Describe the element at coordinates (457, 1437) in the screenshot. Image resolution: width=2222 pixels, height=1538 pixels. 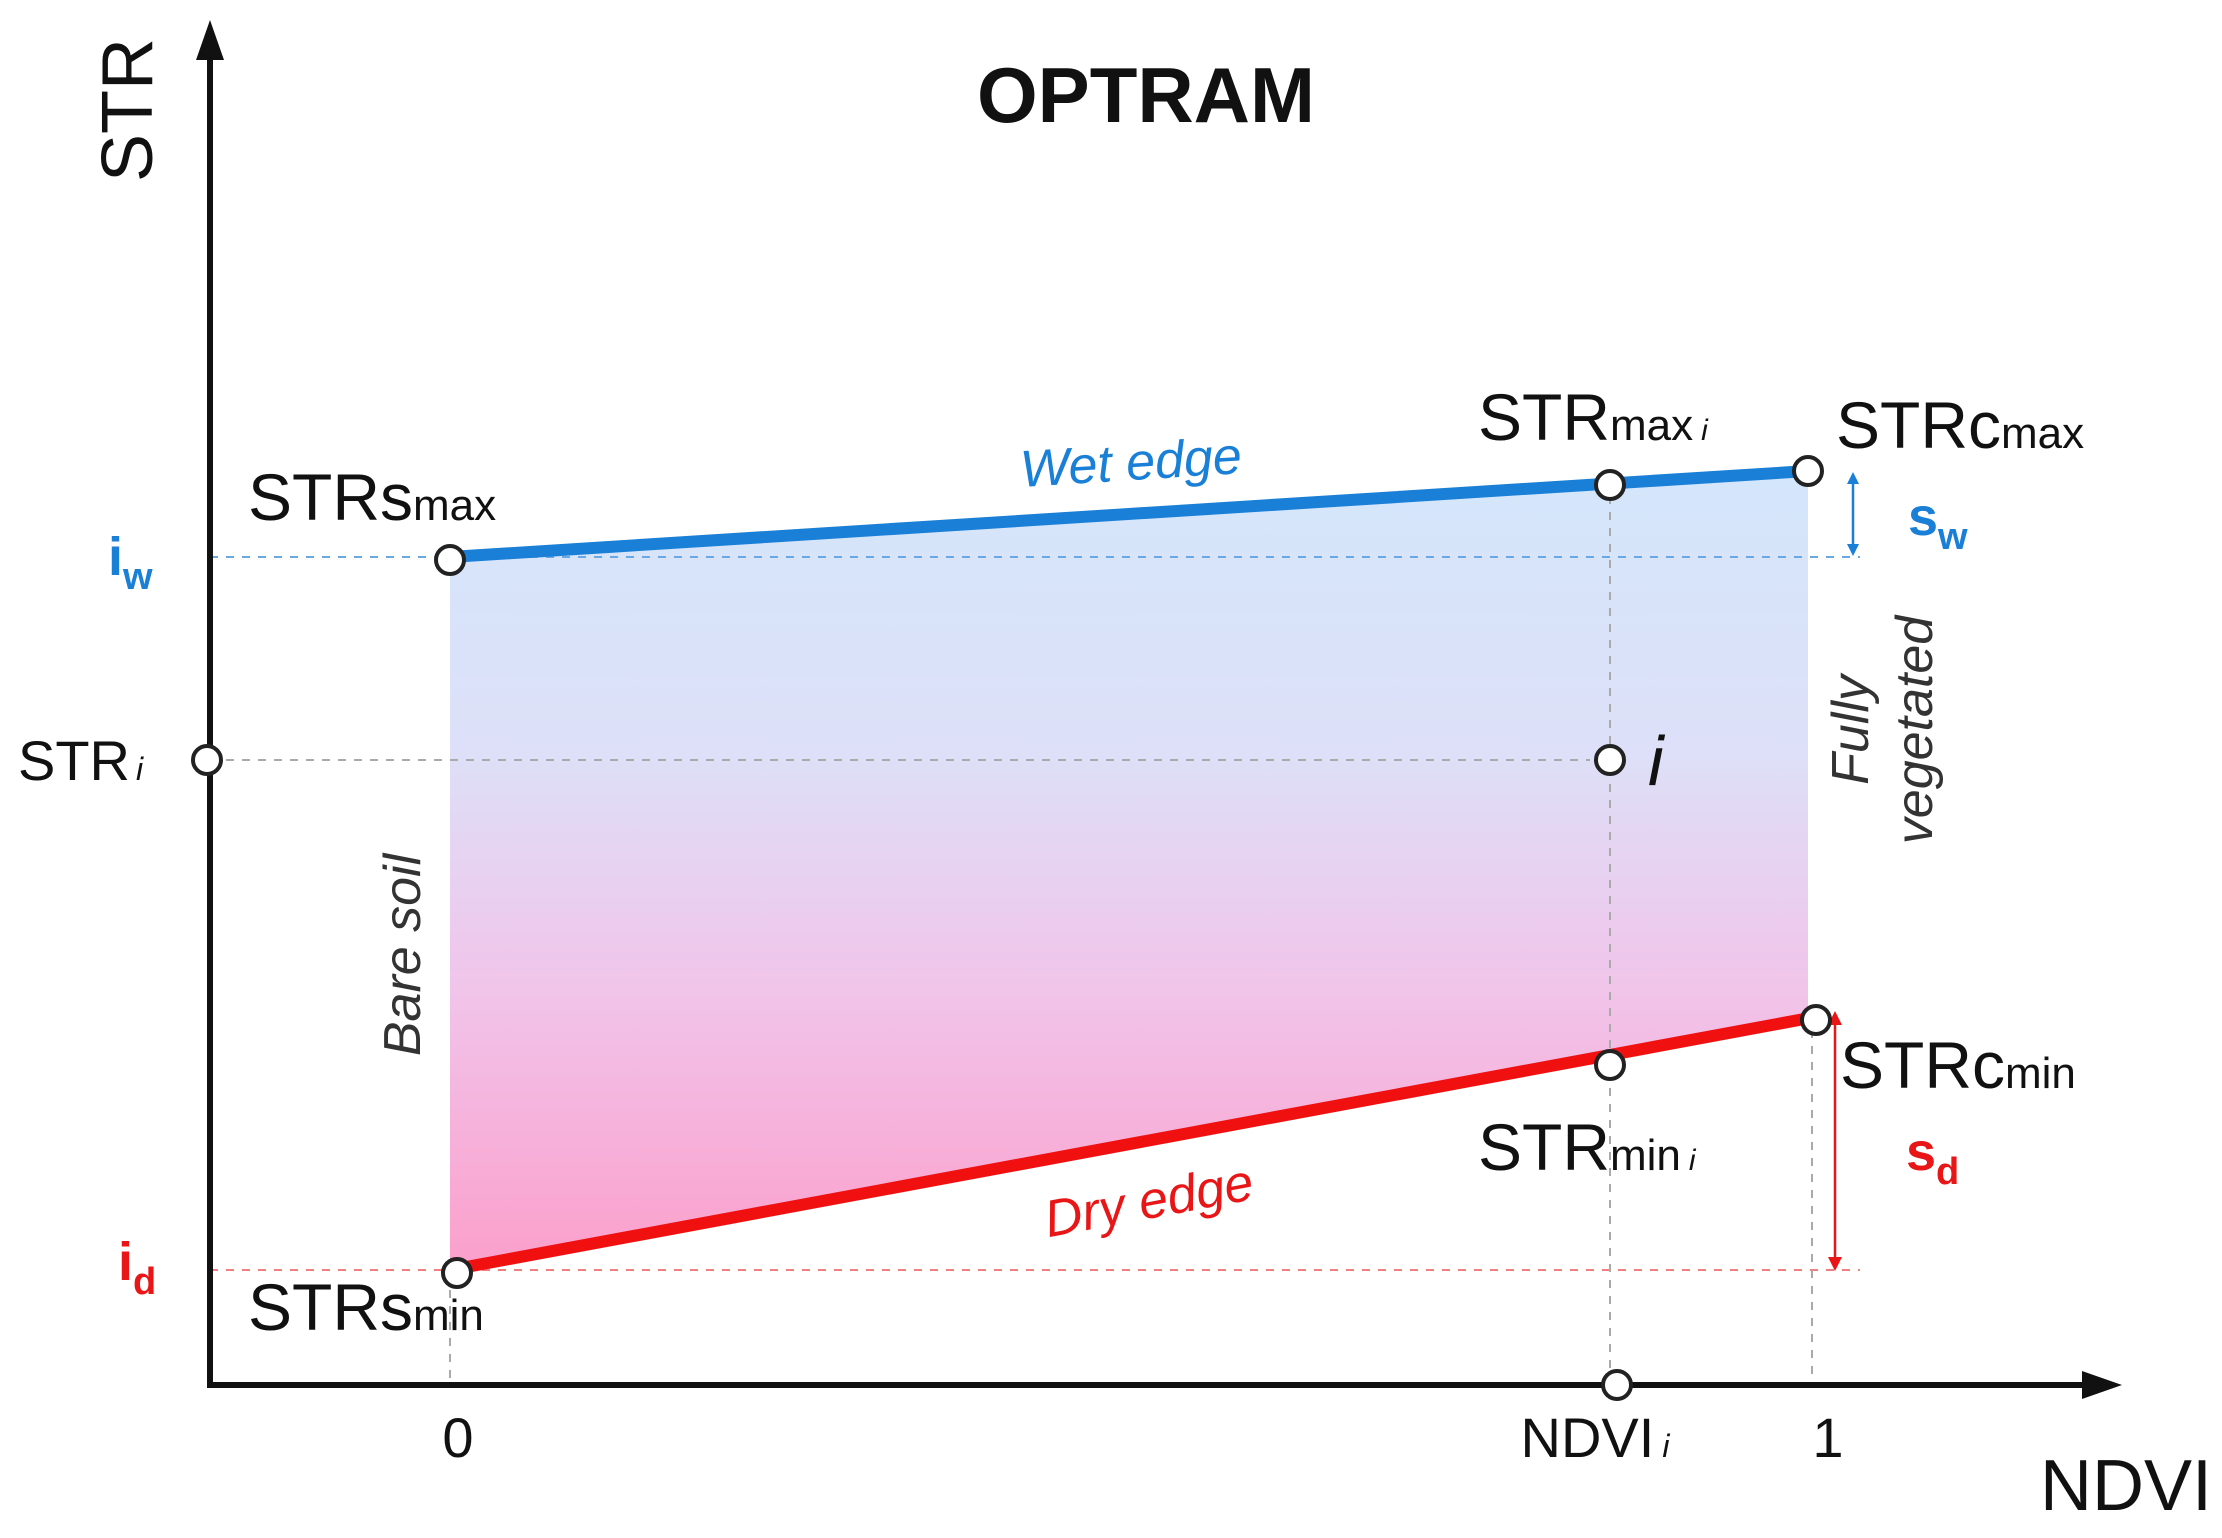
I see `x-tick-0: 0` at that location.